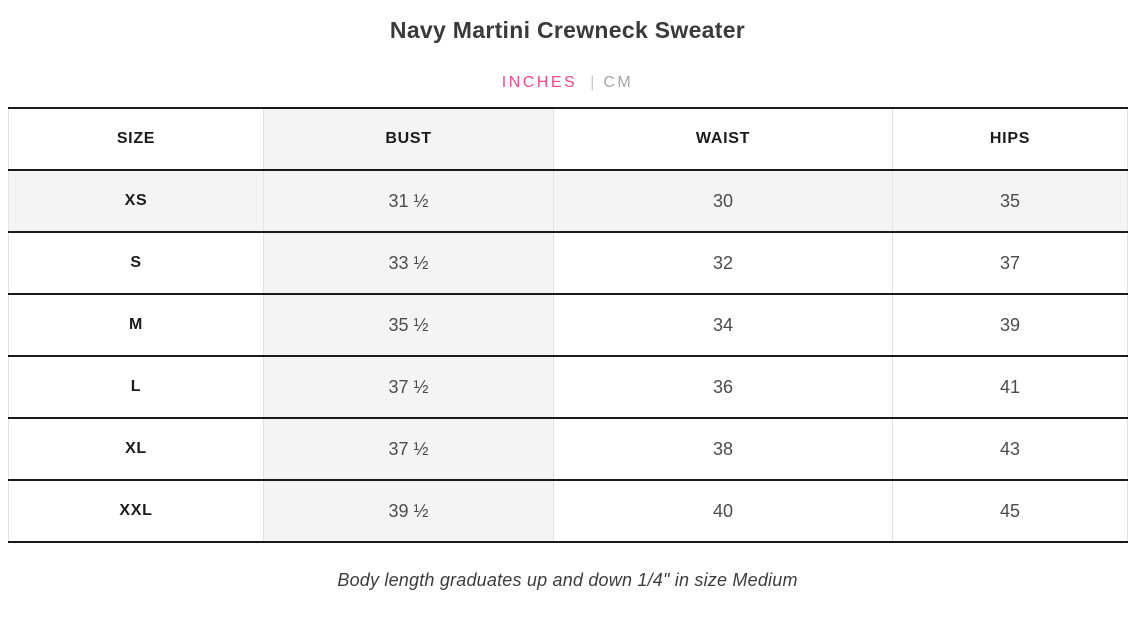  I want to click on table-row-xs: XS 31 ½ 30 35, so click(568, 201).